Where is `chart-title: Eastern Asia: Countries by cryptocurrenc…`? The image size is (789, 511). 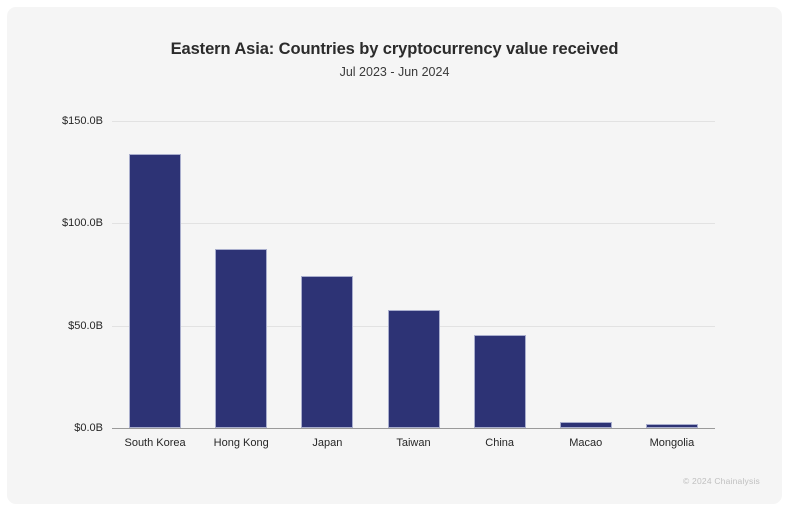
chart-title: Eastern Asia: Countries by cryptocurrenc… is located at coordinates (394, 49).